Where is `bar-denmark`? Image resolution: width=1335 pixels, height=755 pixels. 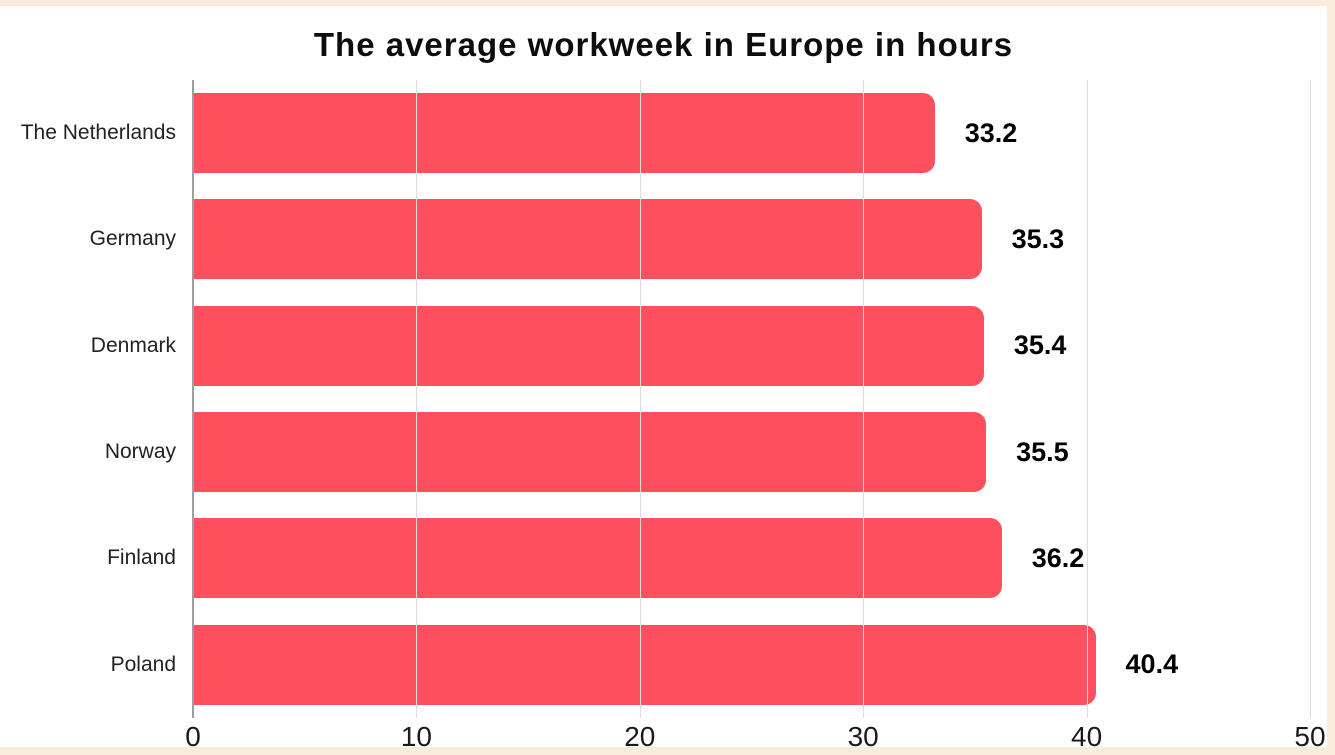
bar-denmark is located at coordinates (588, 345).